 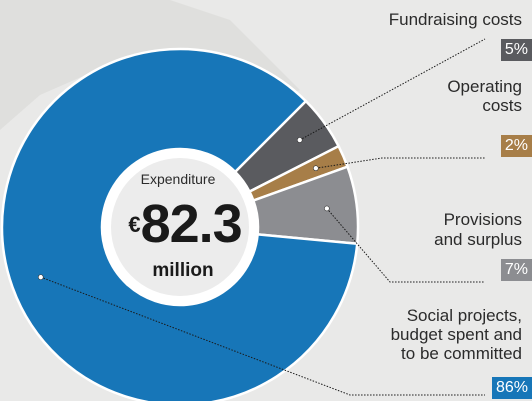 What do you see at coordinates (191, 224) in the screenshot?
I see `center-amount: 82.3` at bounding box center [191, 224].